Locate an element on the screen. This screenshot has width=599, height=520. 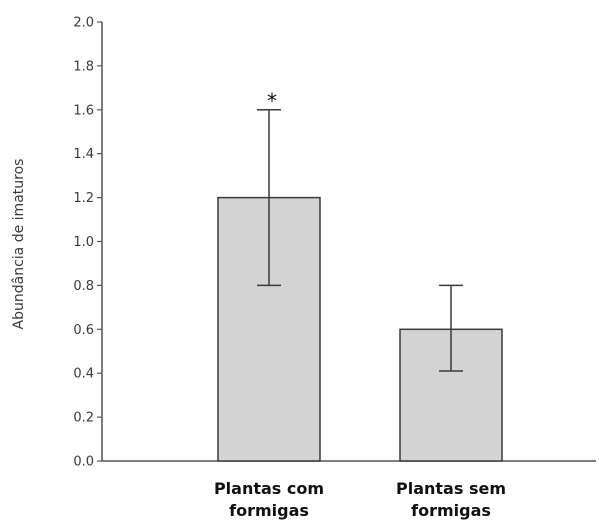
y-tick-label: 2.0 is located at coordinates (83, 23).